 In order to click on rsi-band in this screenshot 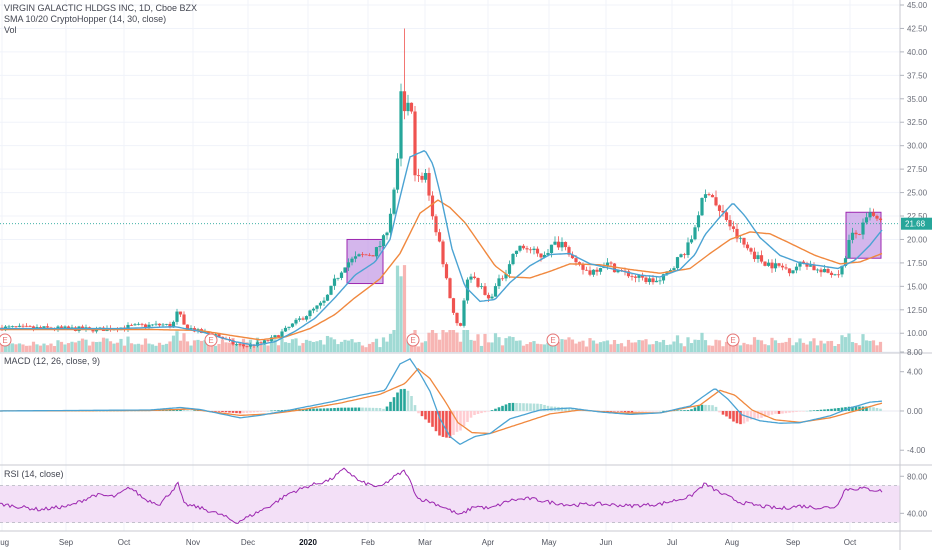, I will do `click(450, 504)`.